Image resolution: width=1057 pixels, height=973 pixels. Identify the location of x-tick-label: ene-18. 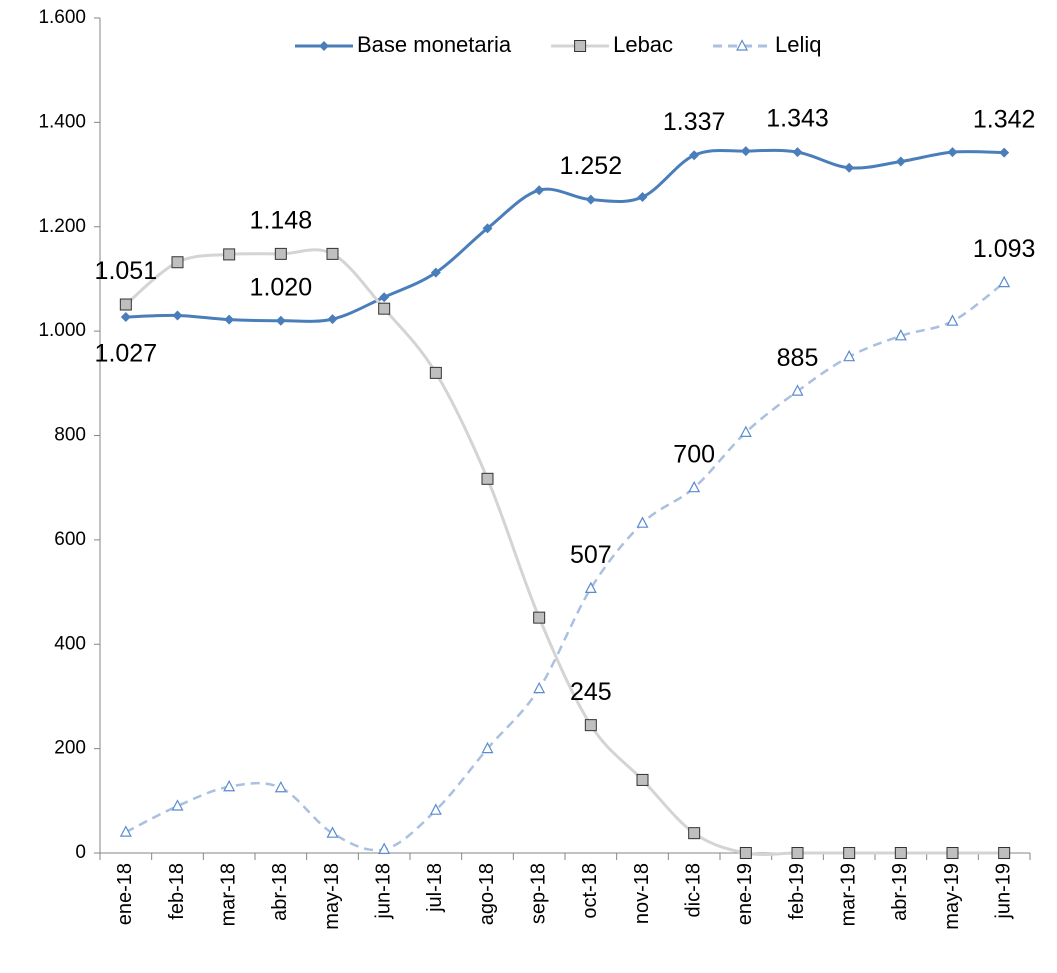
(125, 894).